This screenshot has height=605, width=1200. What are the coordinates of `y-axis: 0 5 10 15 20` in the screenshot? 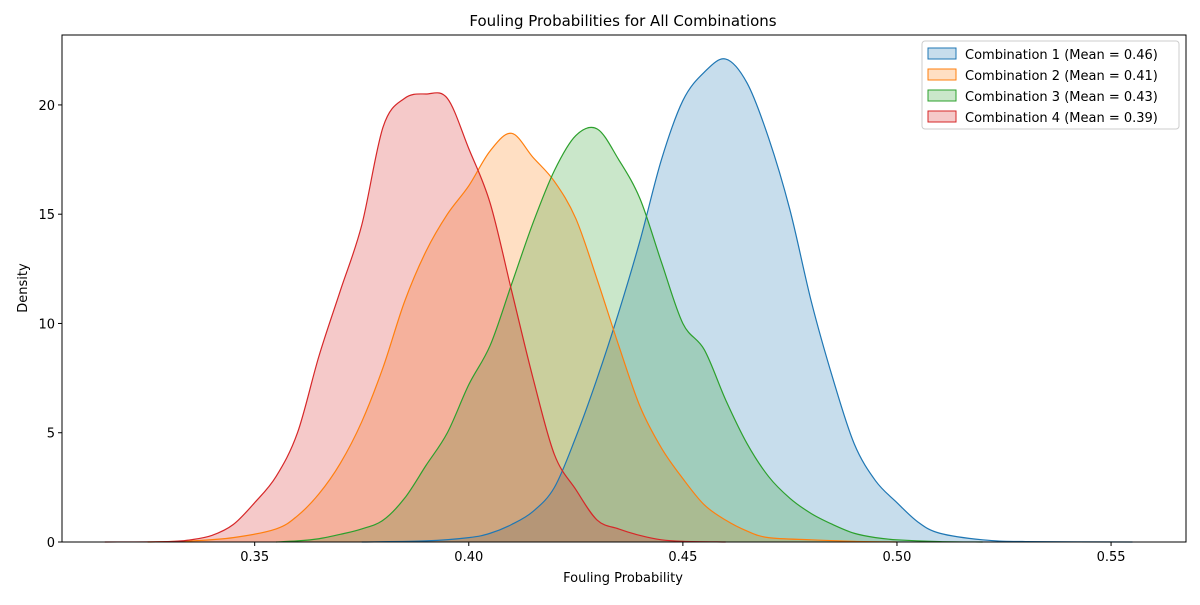 It's located at (50, 325).